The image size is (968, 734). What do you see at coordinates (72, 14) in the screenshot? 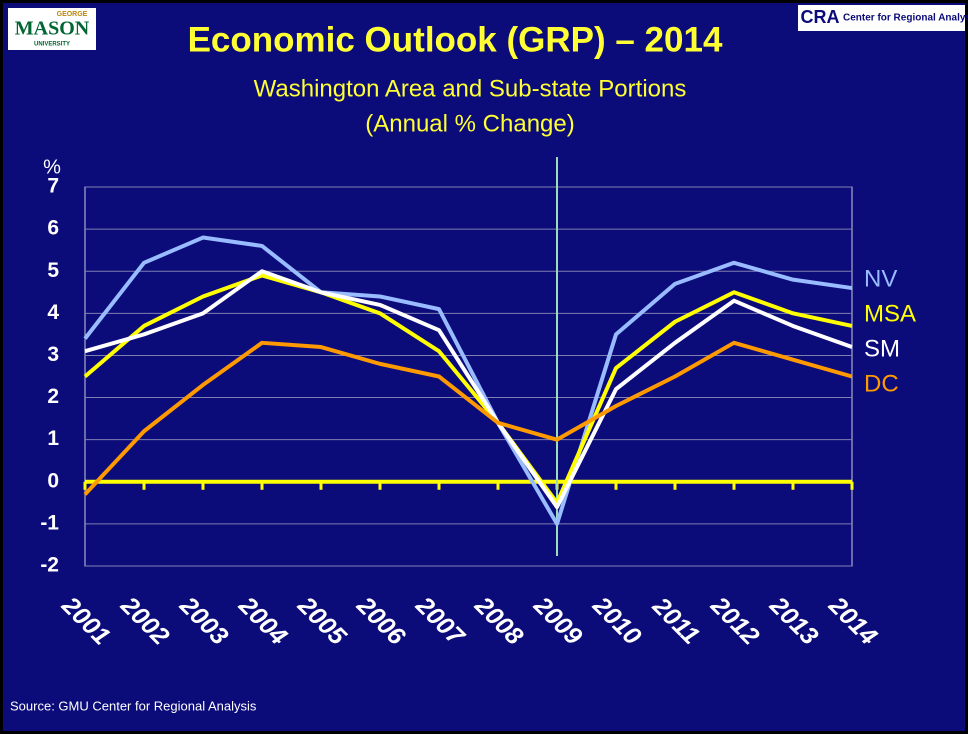
I see `logo-text: GEORGE` at bounding box center [72, 14].